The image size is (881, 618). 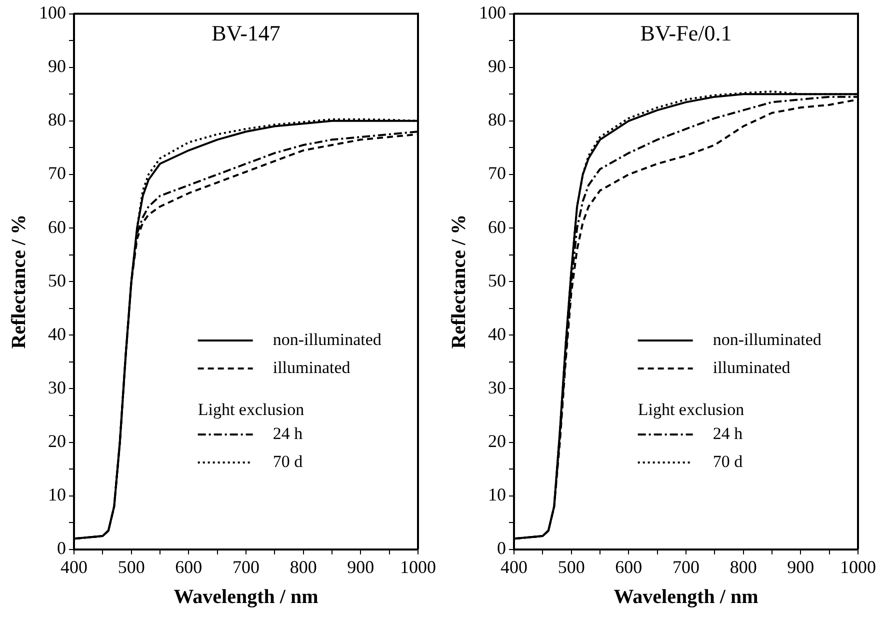 I want to click on chart-title: BV-147, so click(x=246, y=33).